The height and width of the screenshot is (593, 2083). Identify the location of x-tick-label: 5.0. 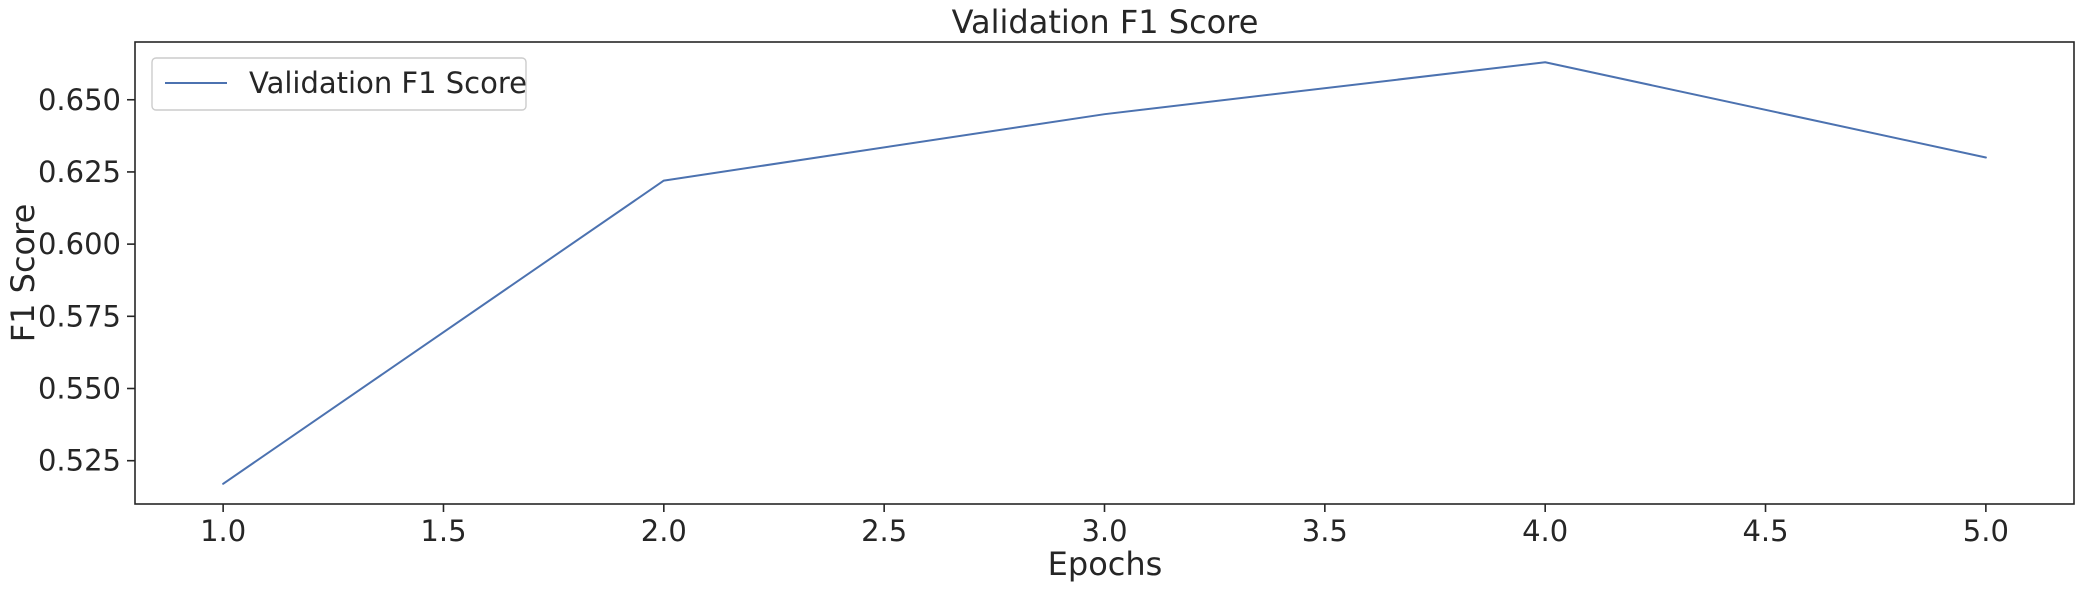
(1986, 531).